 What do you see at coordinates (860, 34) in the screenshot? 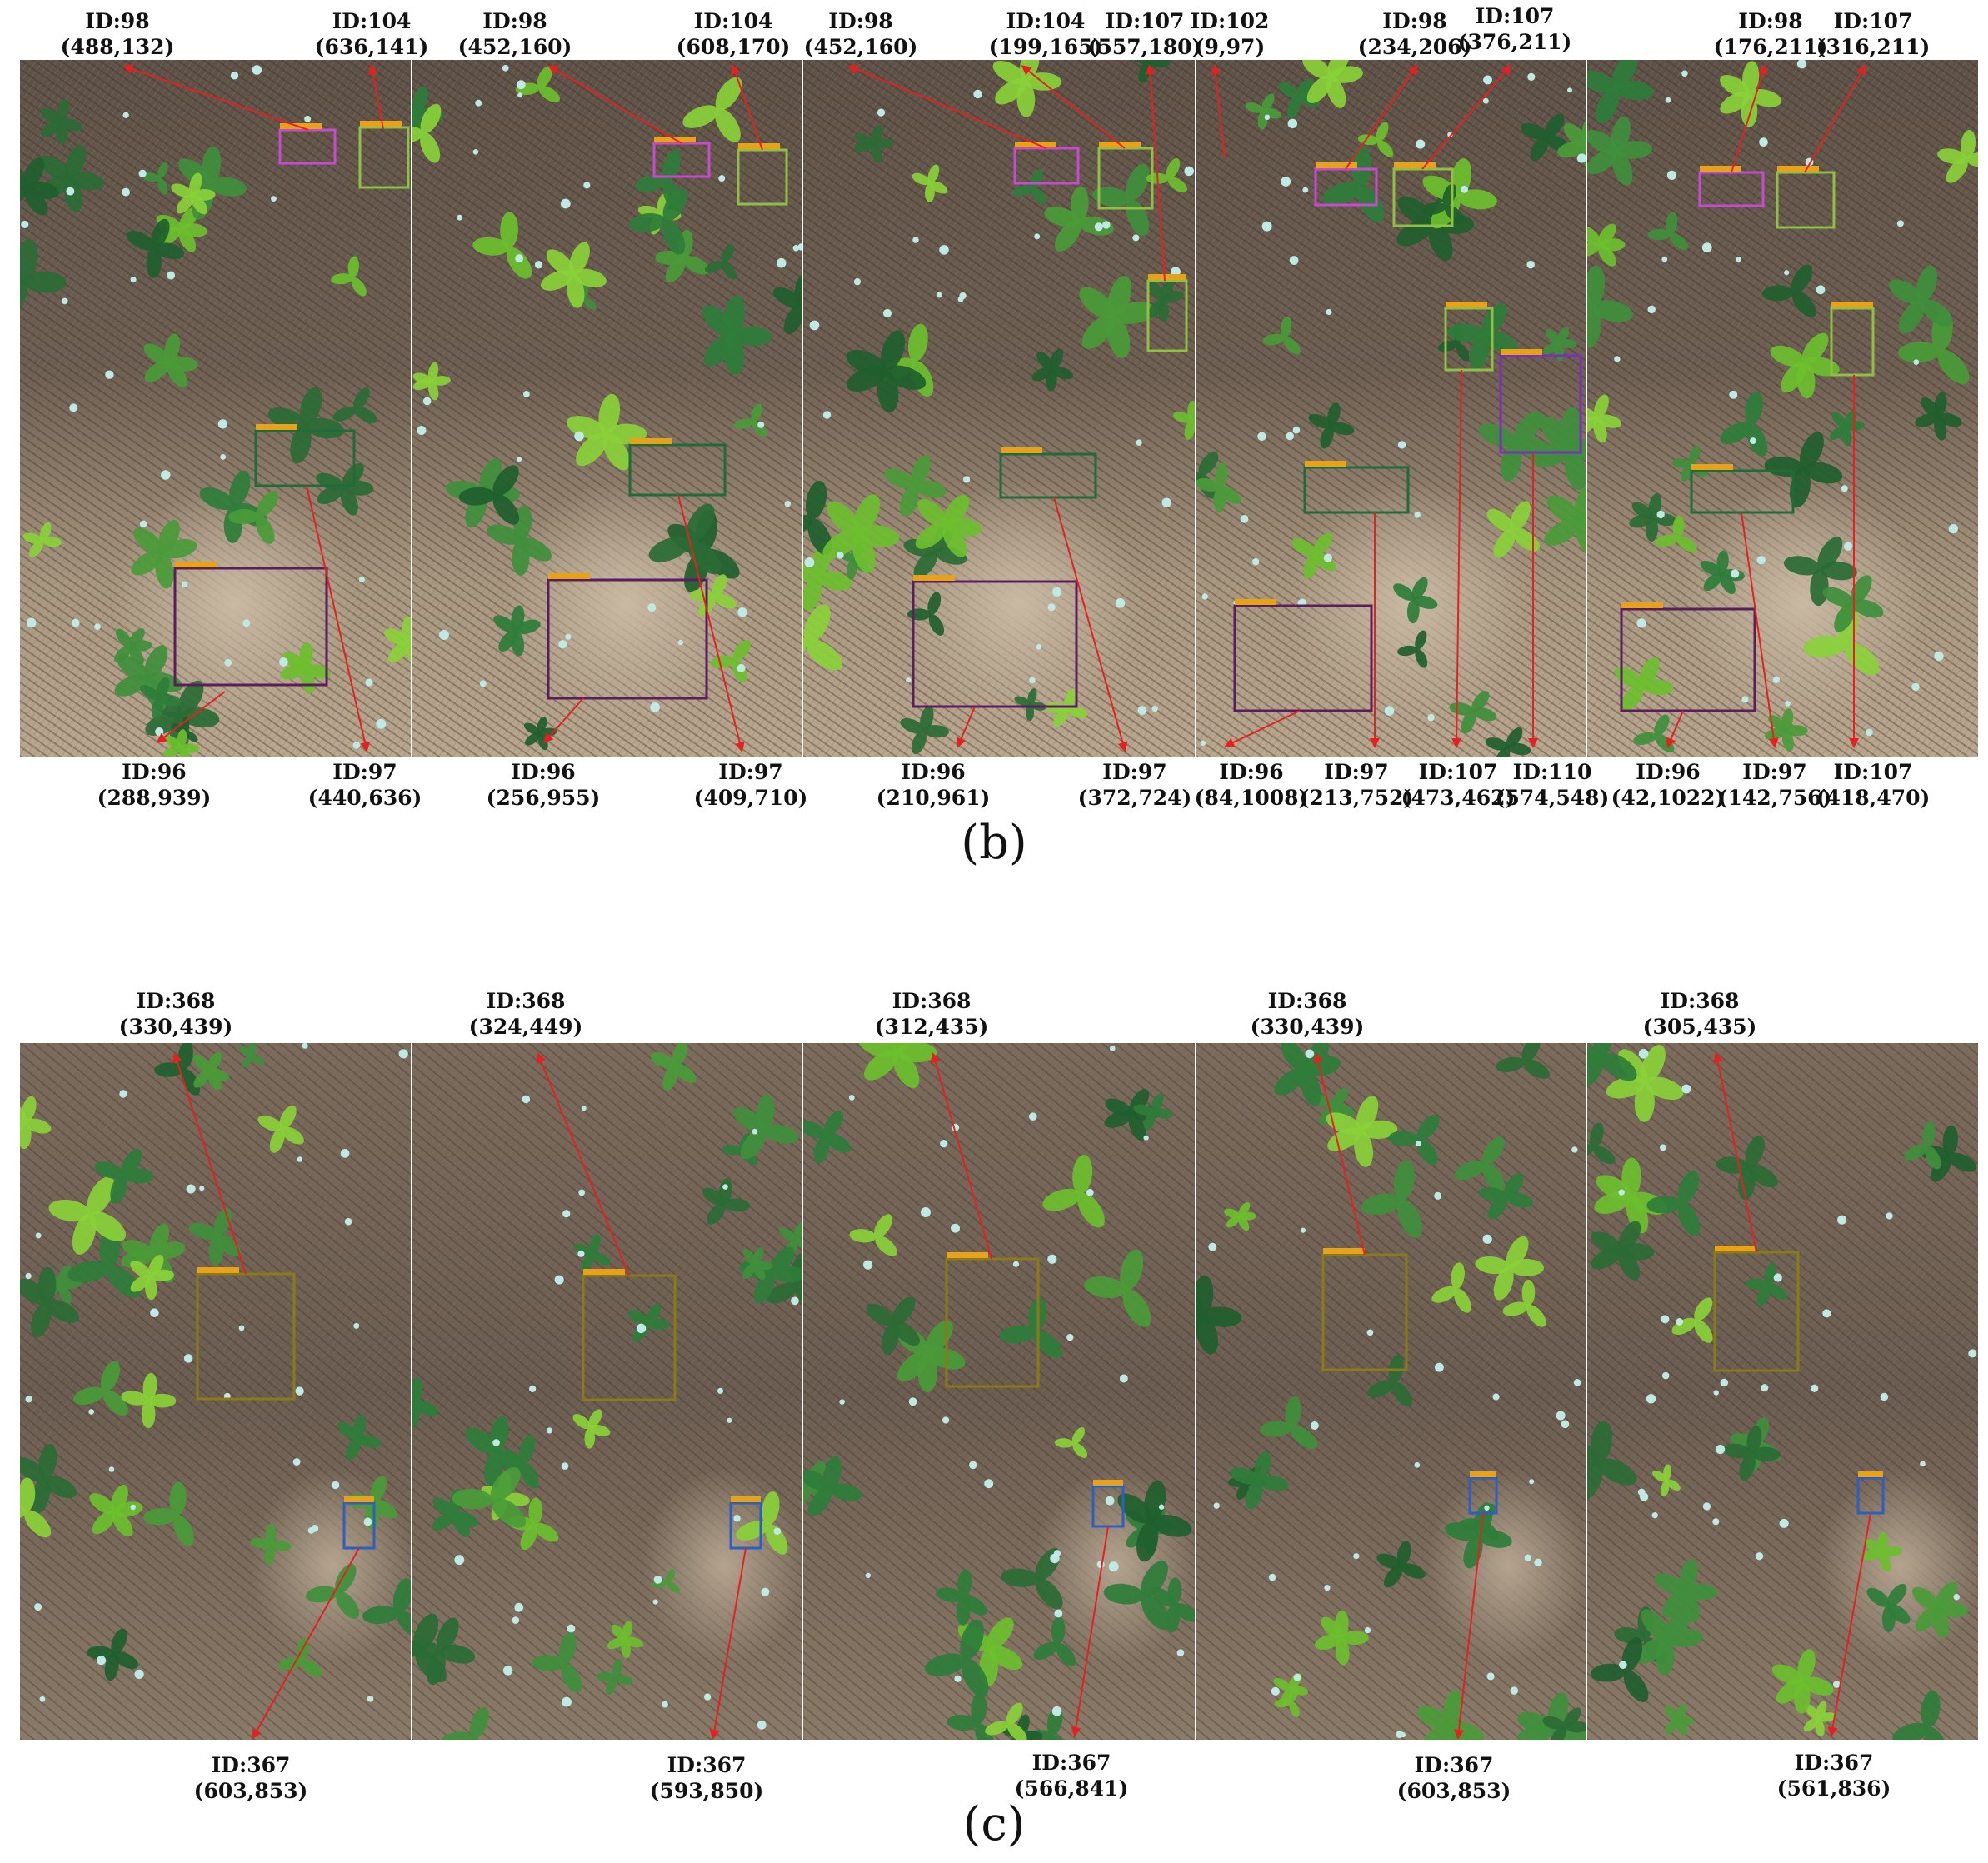
I see `label-b3-id98: ID:98 (452,160)` at bounding box center [860, 34].